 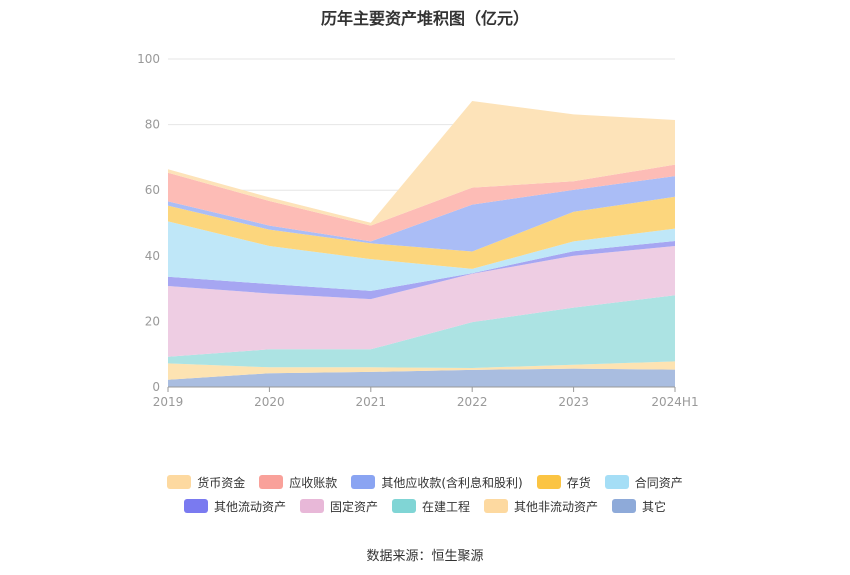 I want to click on legend-item: 应收账款, so click(x=298, y=482).